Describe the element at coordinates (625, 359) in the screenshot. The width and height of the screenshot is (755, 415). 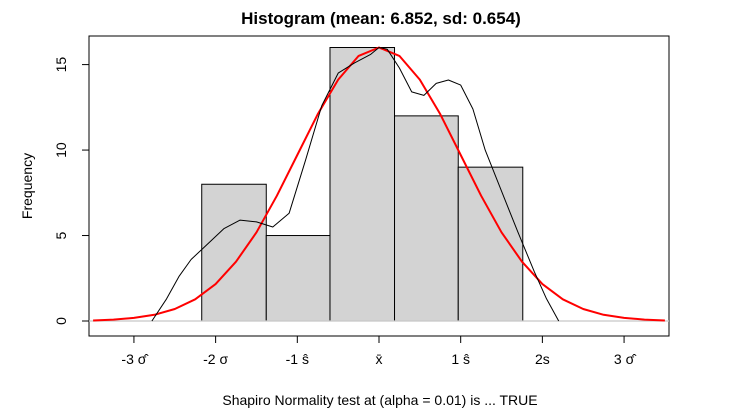
I see `x-tick-label: 3 σ̂` at that location.